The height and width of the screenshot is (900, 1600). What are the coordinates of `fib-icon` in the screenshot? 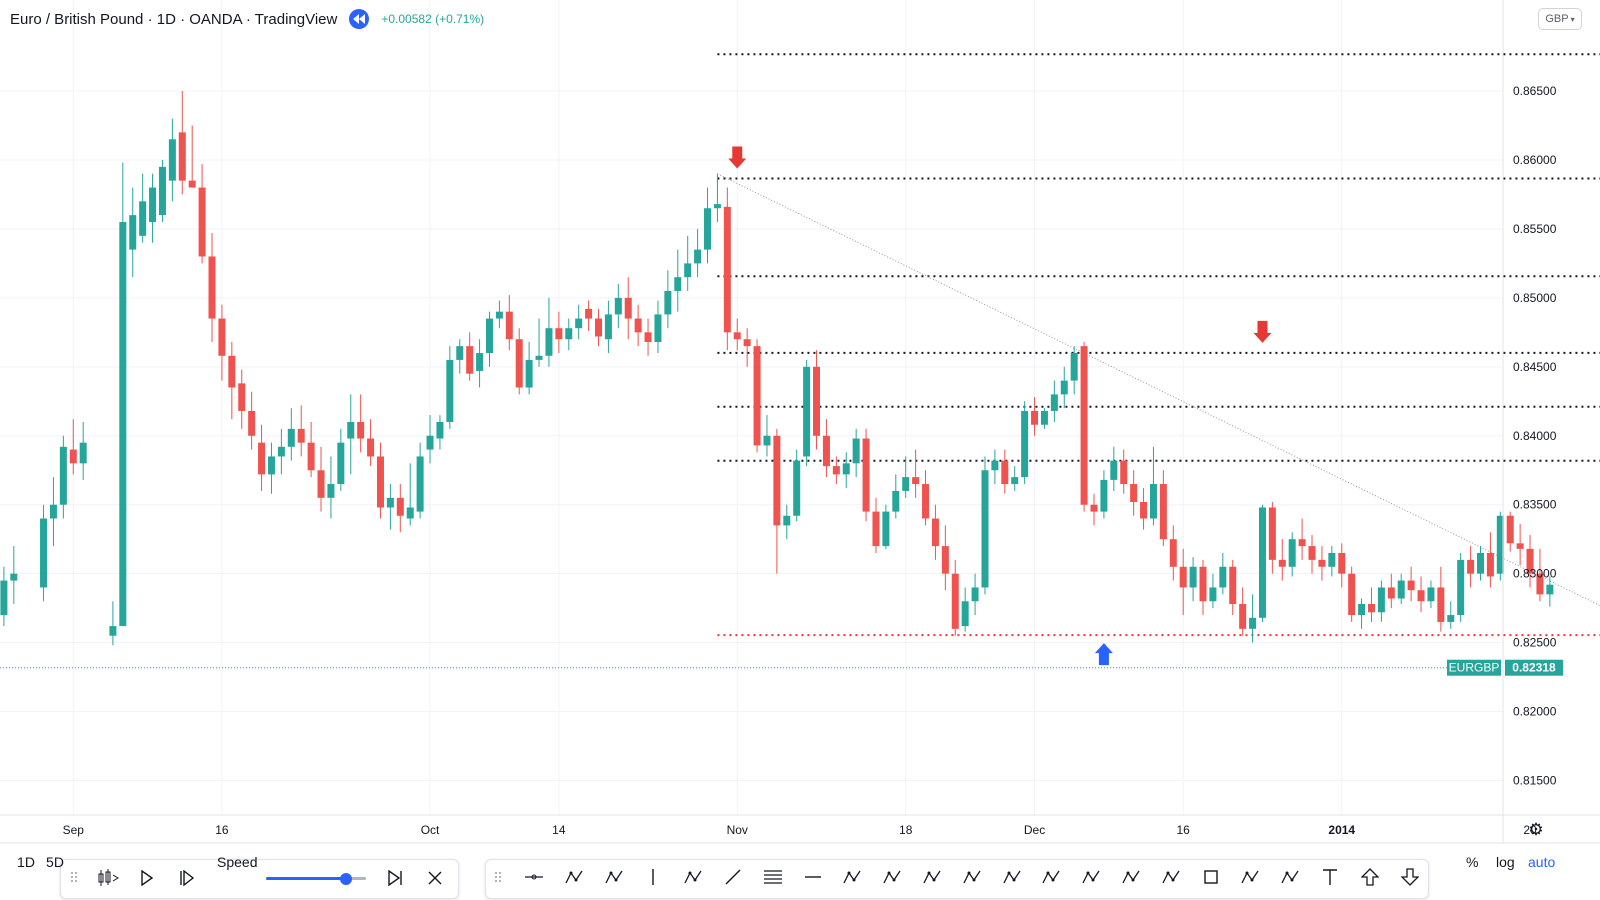 It's located at (773, 877).